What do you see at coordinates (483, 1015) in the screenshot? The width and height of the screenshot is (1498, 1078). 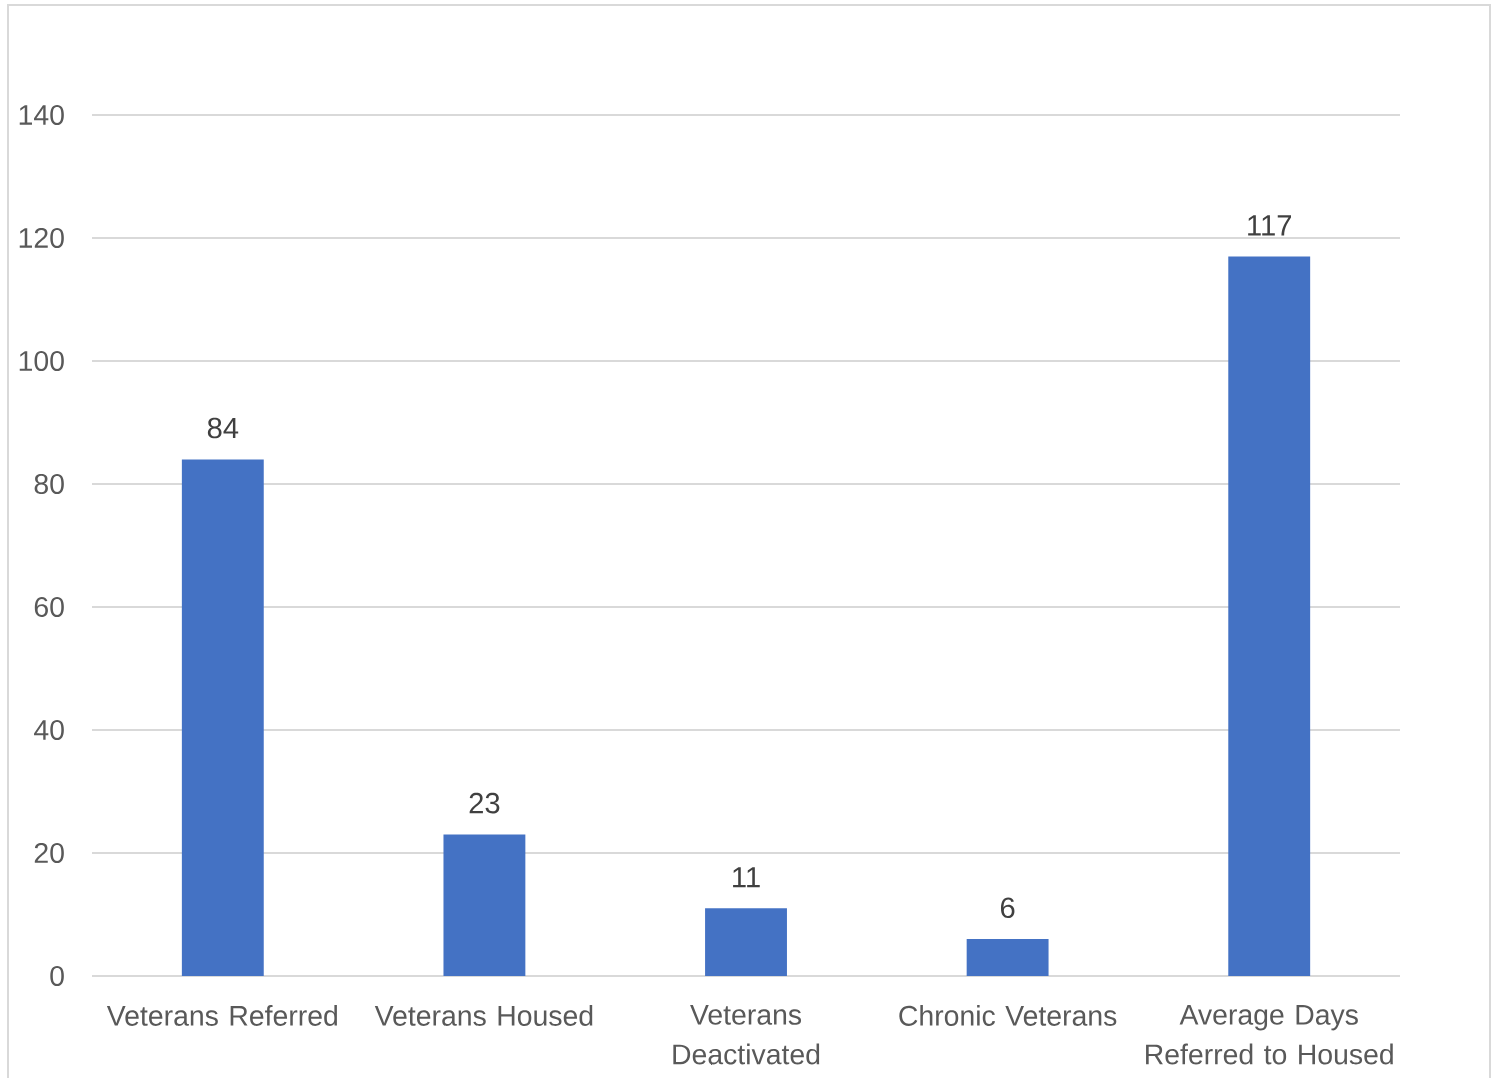 I see `x-tick-label: Veterans Housed` at bounding box center [483, 1015].